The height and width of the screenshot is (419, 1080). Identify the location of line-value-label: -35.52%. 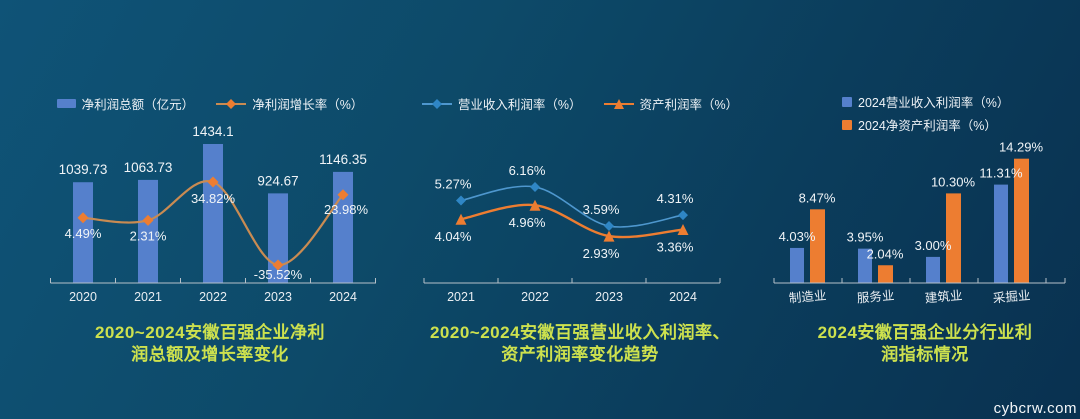
(278, 274).